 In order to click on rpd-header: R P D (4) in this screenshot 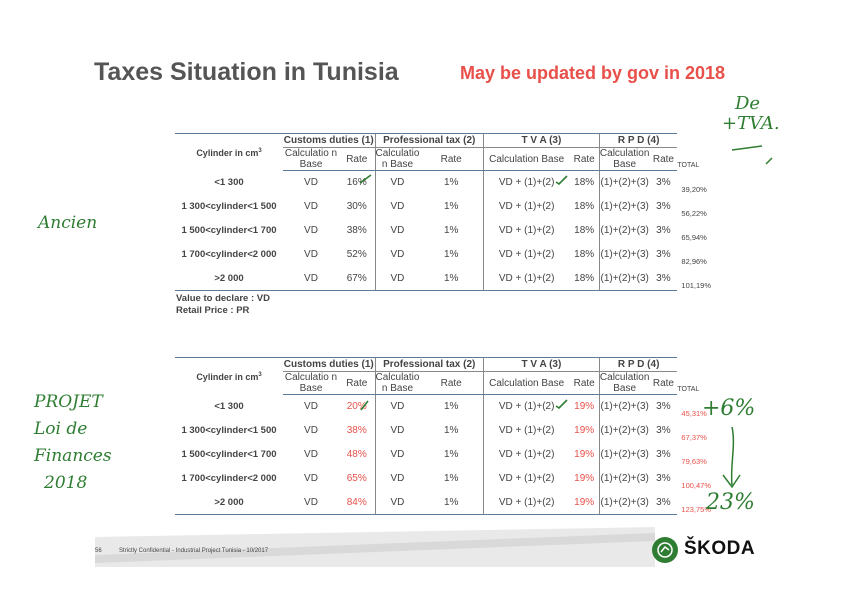, I will do `click(638, 140)`.